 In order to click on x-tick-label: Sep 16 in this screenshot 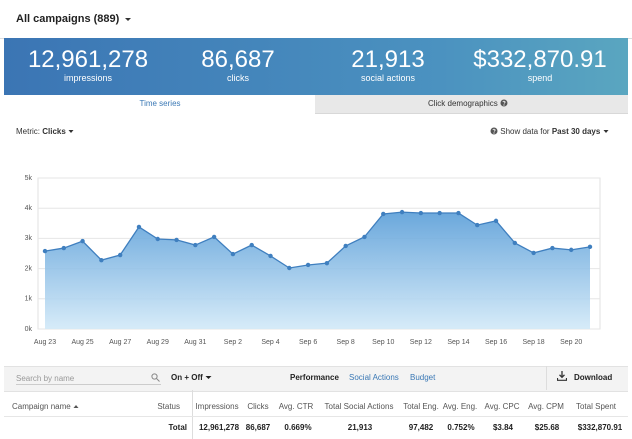, I will do `click(496, 342)`.